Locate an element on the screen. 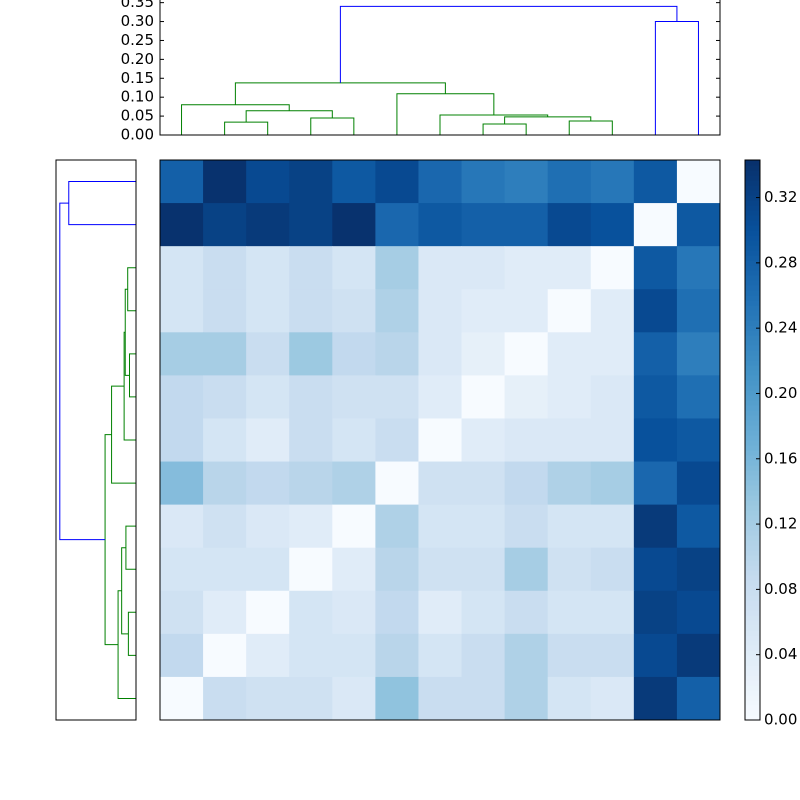 The height and width of the screenshot is (800, 800). colorbar-tick-label: 0.12 is located at coordinates (780, 524).